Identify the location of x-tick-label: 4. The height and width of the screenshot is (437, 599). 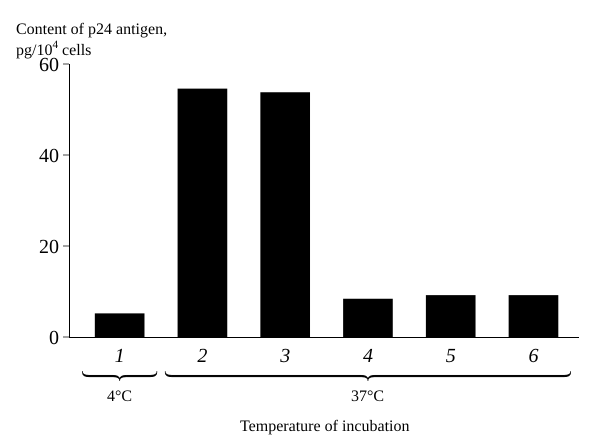
(367, 356).